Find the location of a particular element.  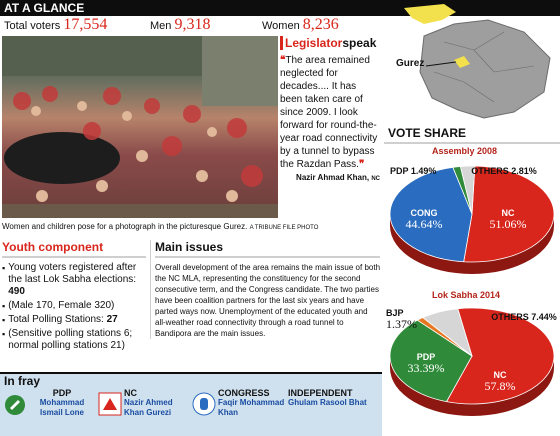

legislator-title-b: speak is located at coordinates (359, 43).